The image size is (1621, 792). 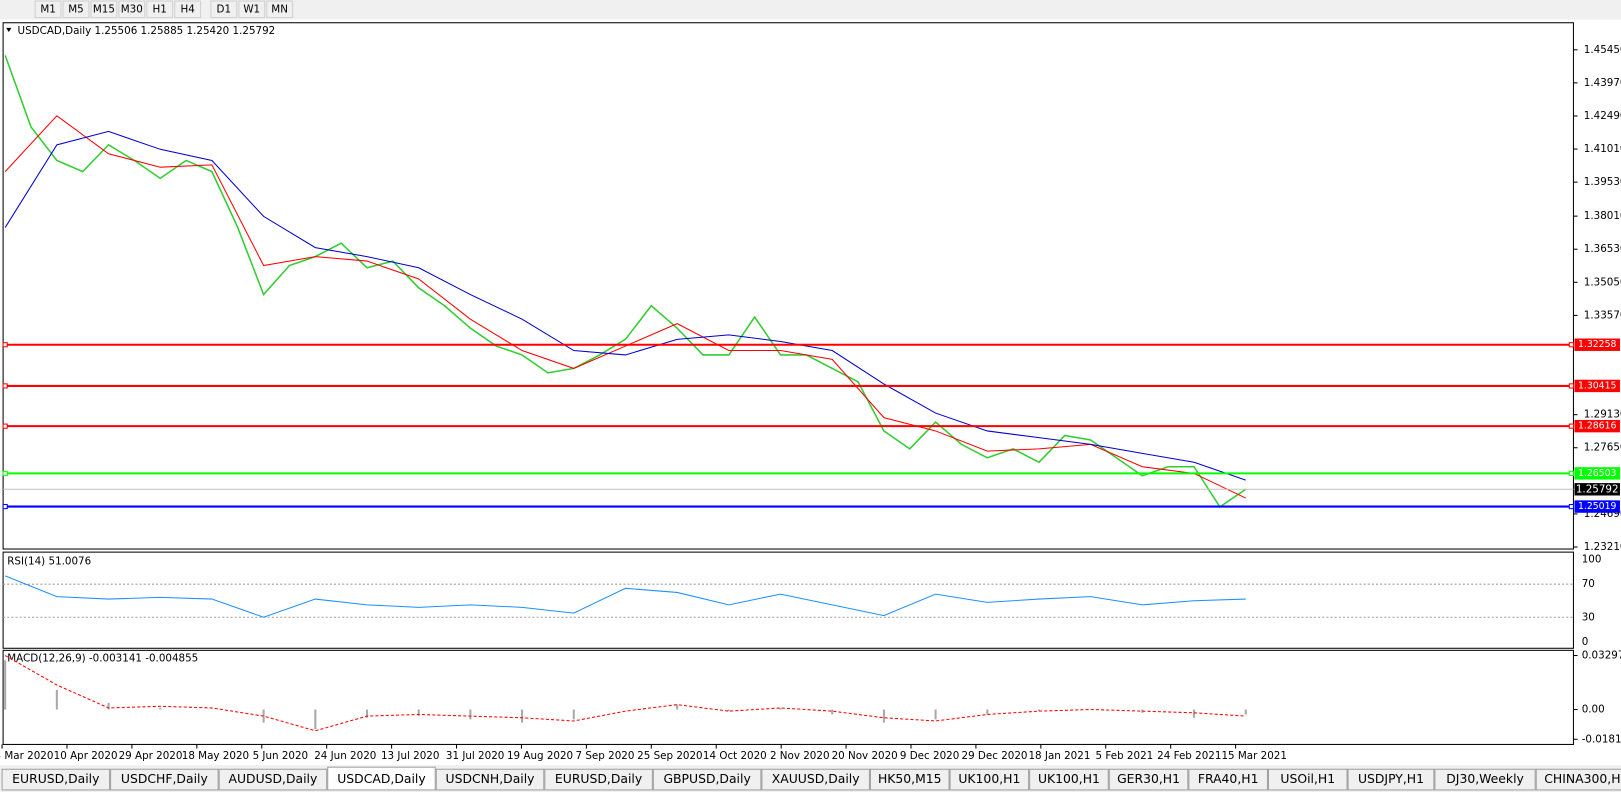 I want to click on tab-label: DJ30,Weekly, so click(x=1485, y=778).